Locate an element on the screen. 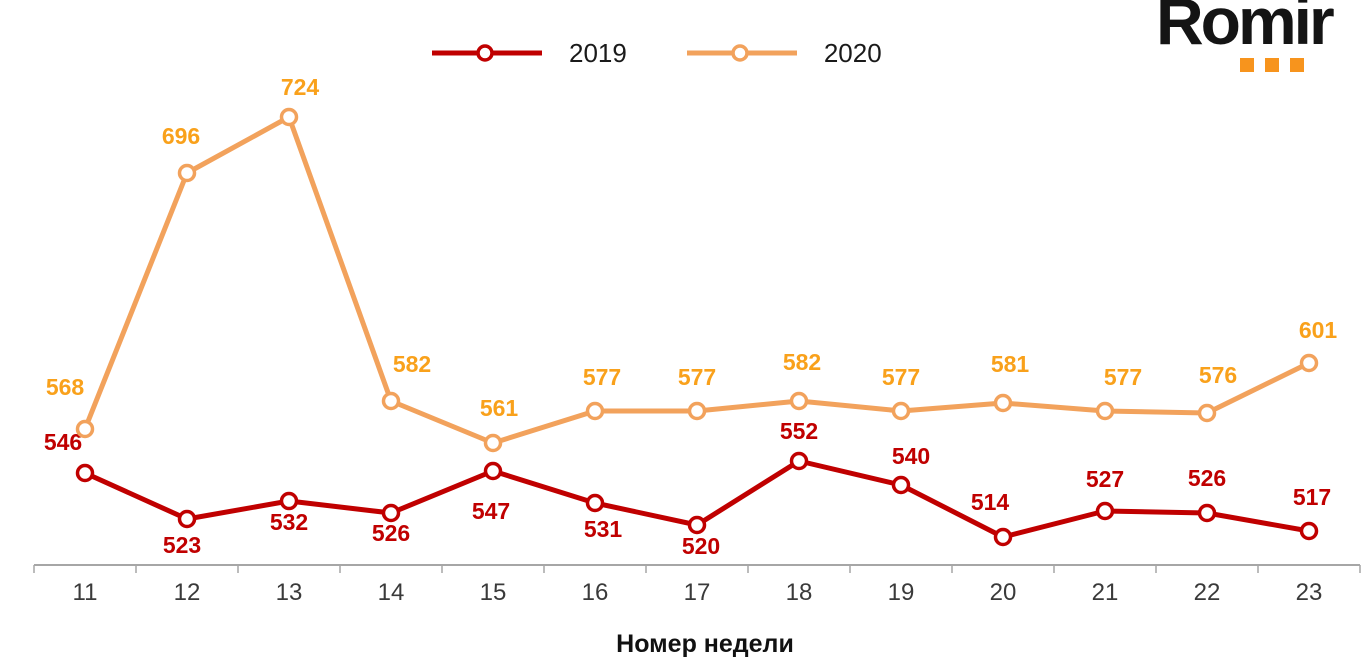  legend-item-2019: 2019 is located at coordinates (528, 53).